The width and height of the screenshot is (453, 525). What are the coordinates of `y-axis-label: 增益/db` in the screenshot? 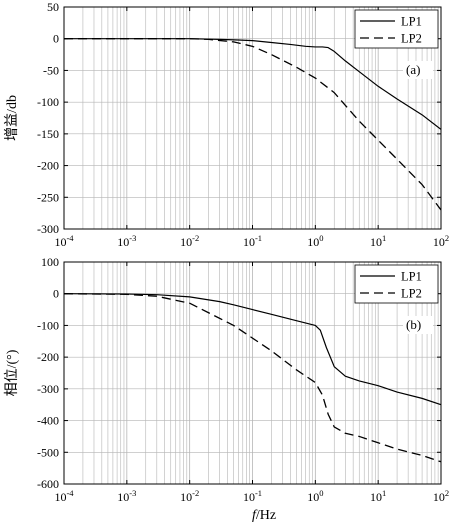 It's located at (12, 118).